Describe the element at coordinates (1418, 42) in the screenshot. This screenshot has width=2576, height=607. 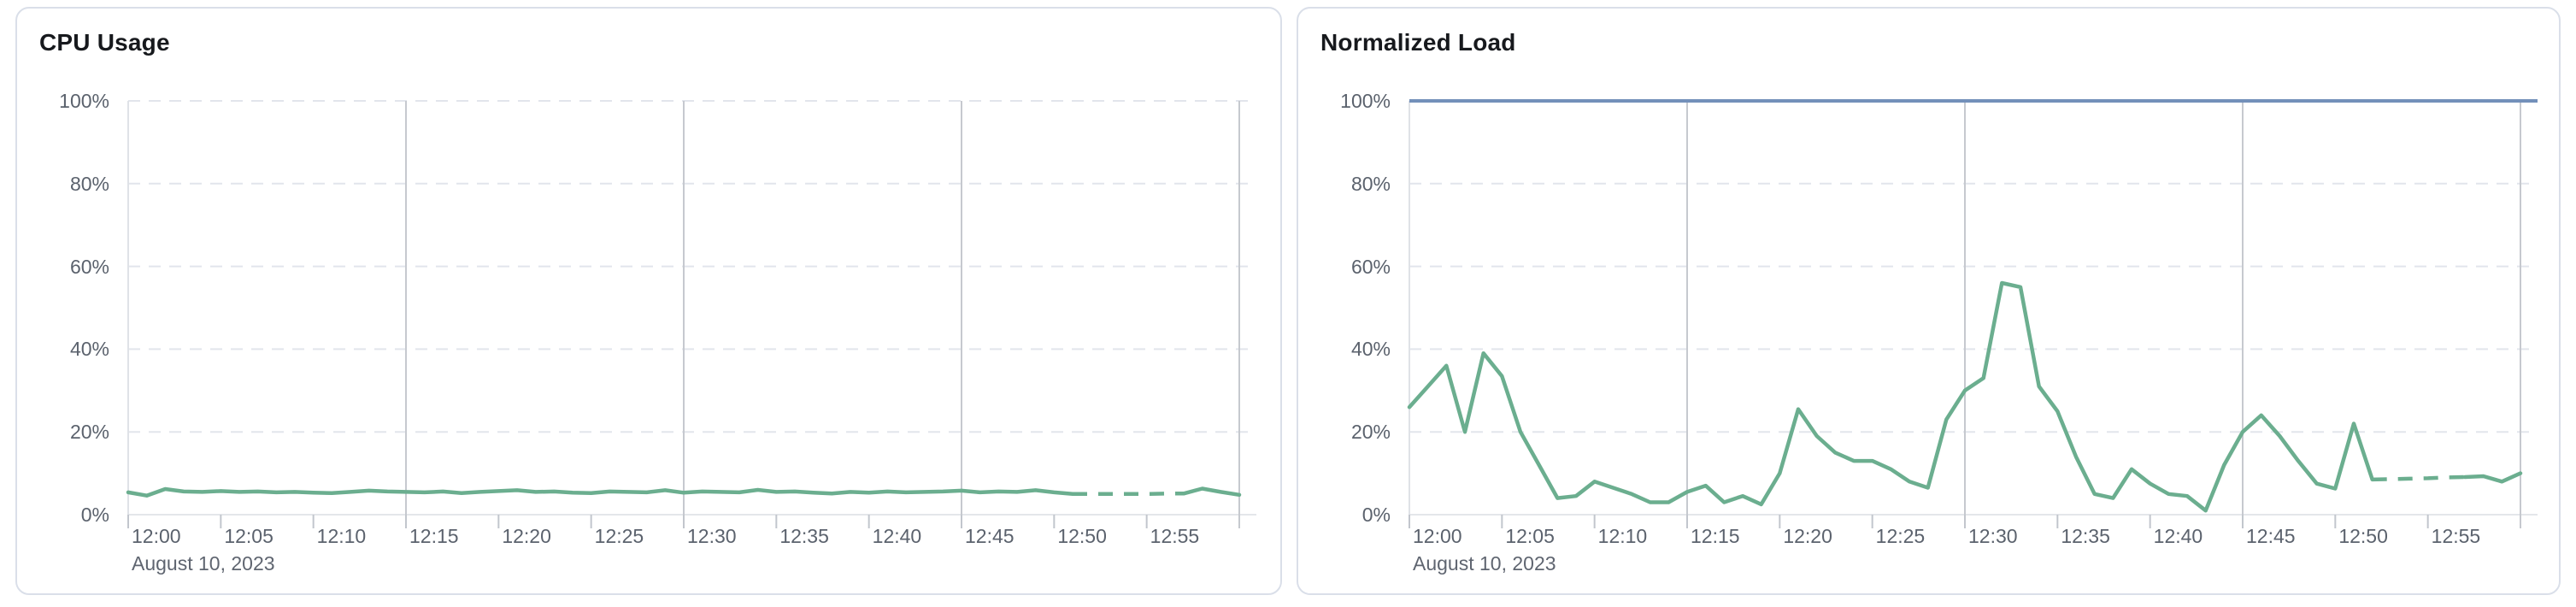
I see `chart-title: Normalized Load` at that location.